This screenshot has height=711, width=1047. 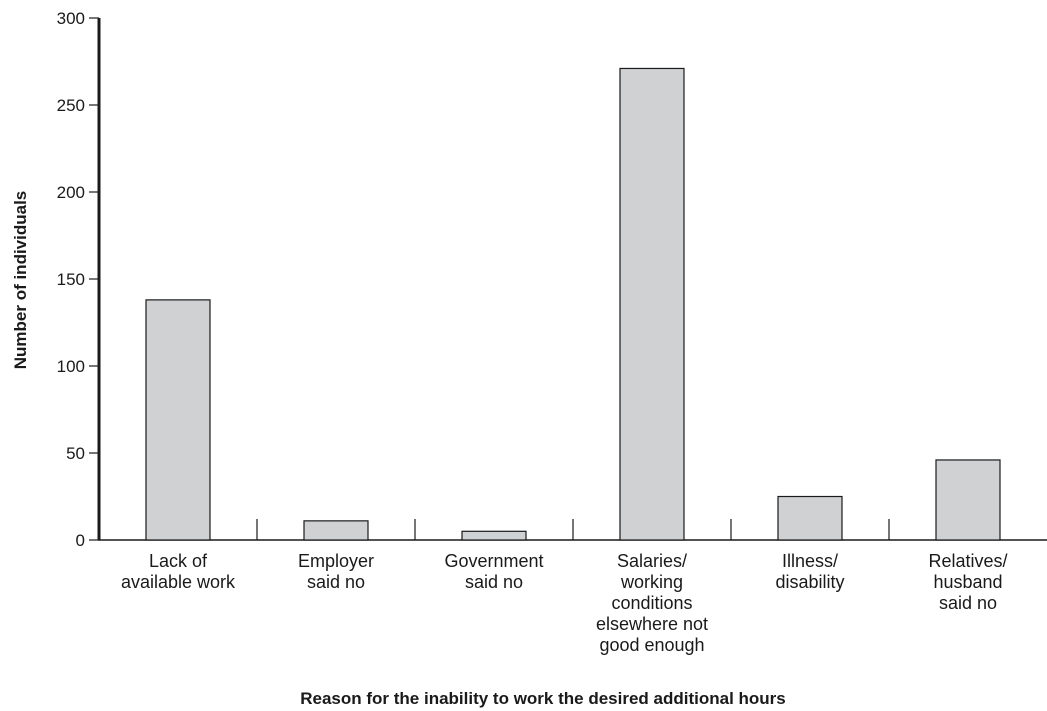 I want to click on y-tick-label: 150, so click(x=71, y=279).